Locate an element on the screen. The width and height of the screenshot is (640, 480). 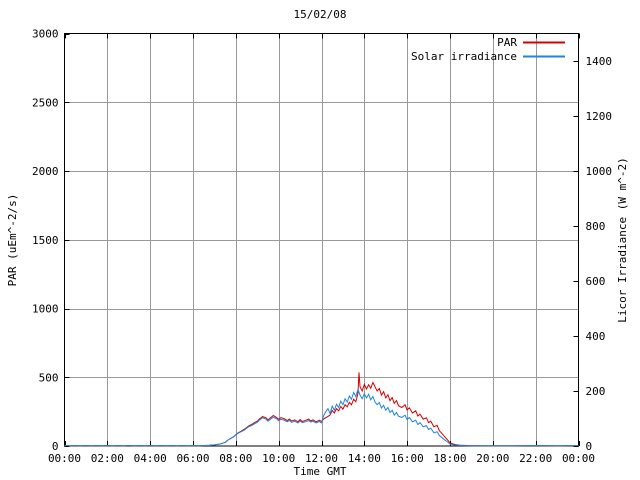
x-axis-tick-label: 18:00 is located at coordinates (449, 458).